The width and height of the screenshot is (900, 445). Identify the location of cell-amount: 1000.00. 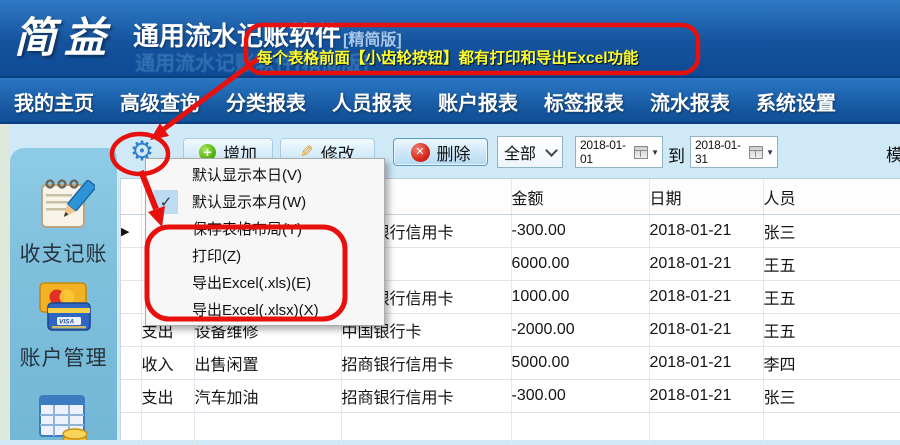
(580, 297).